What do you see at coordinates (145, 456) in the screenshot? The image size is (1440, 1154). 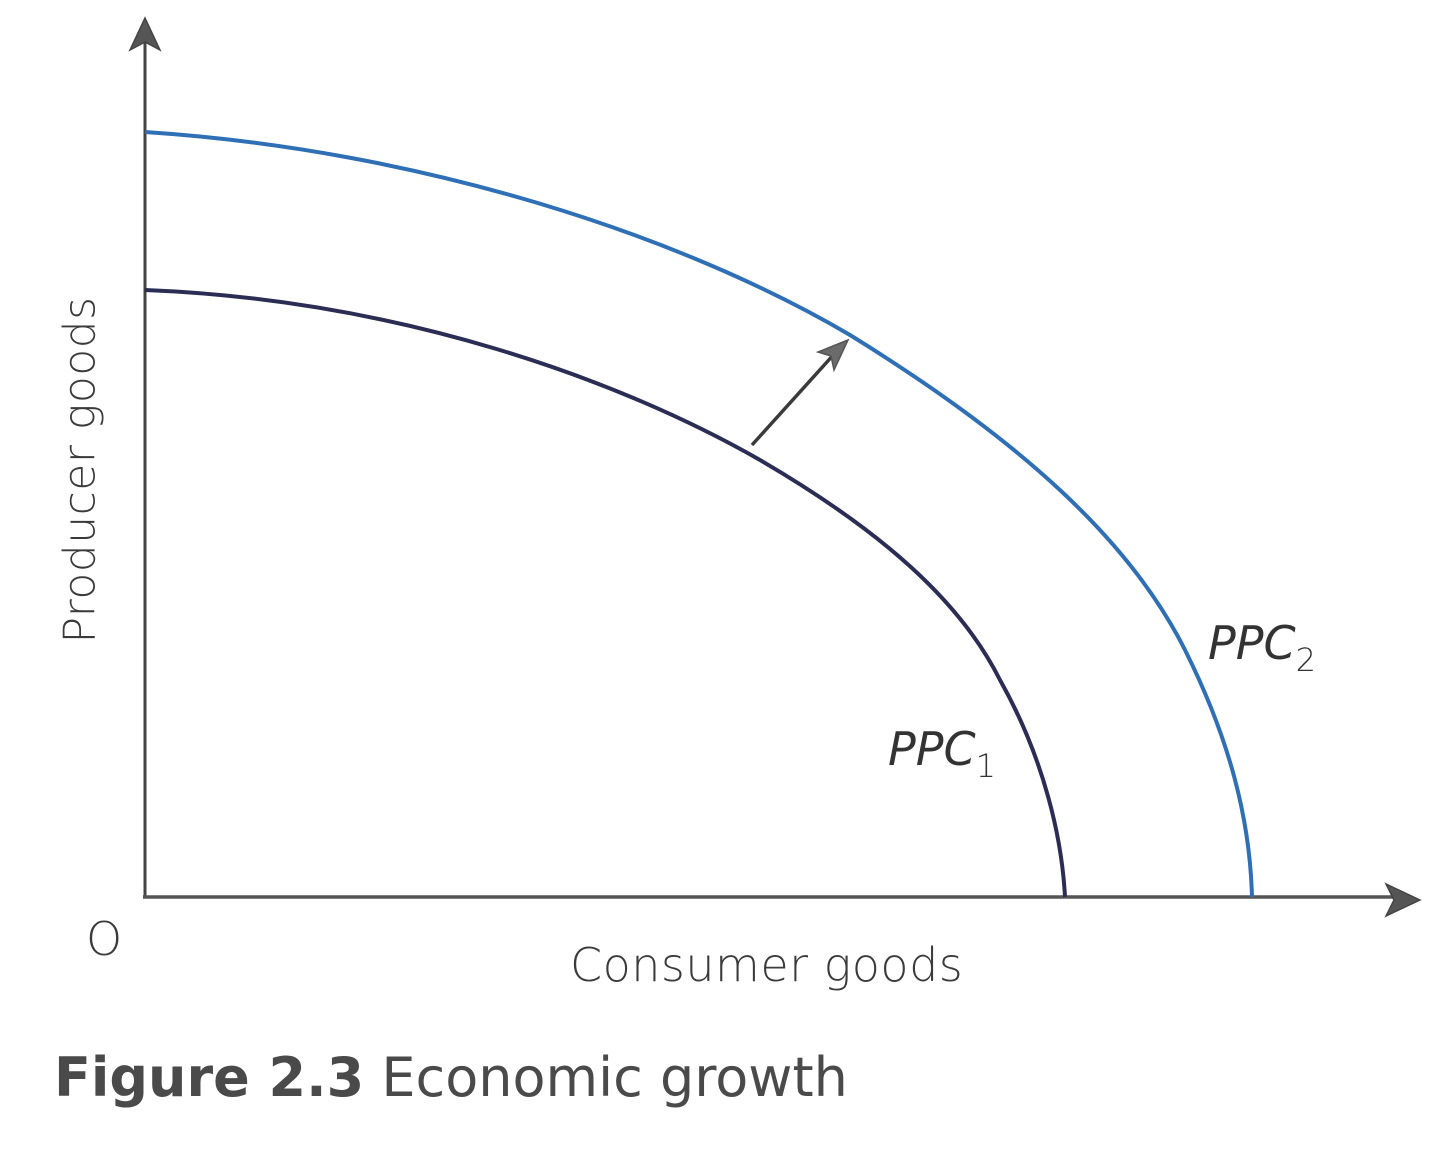 I see `y-axis` at bounding box center [145, 456].